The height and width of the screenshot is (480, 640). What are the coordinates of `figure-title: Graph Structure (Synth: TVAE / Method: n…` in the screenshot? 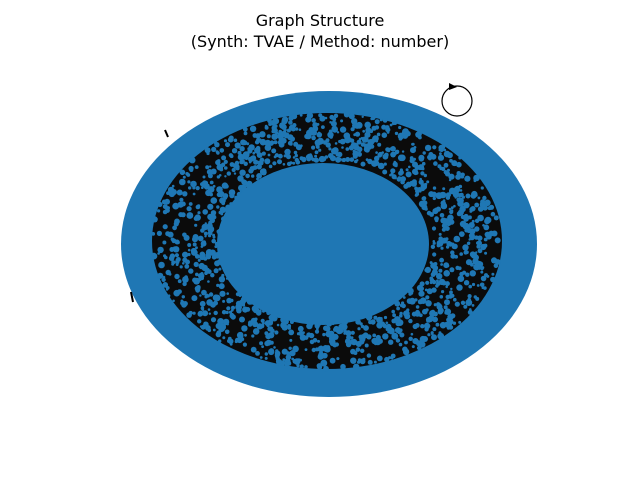 It's located at (320, 31).